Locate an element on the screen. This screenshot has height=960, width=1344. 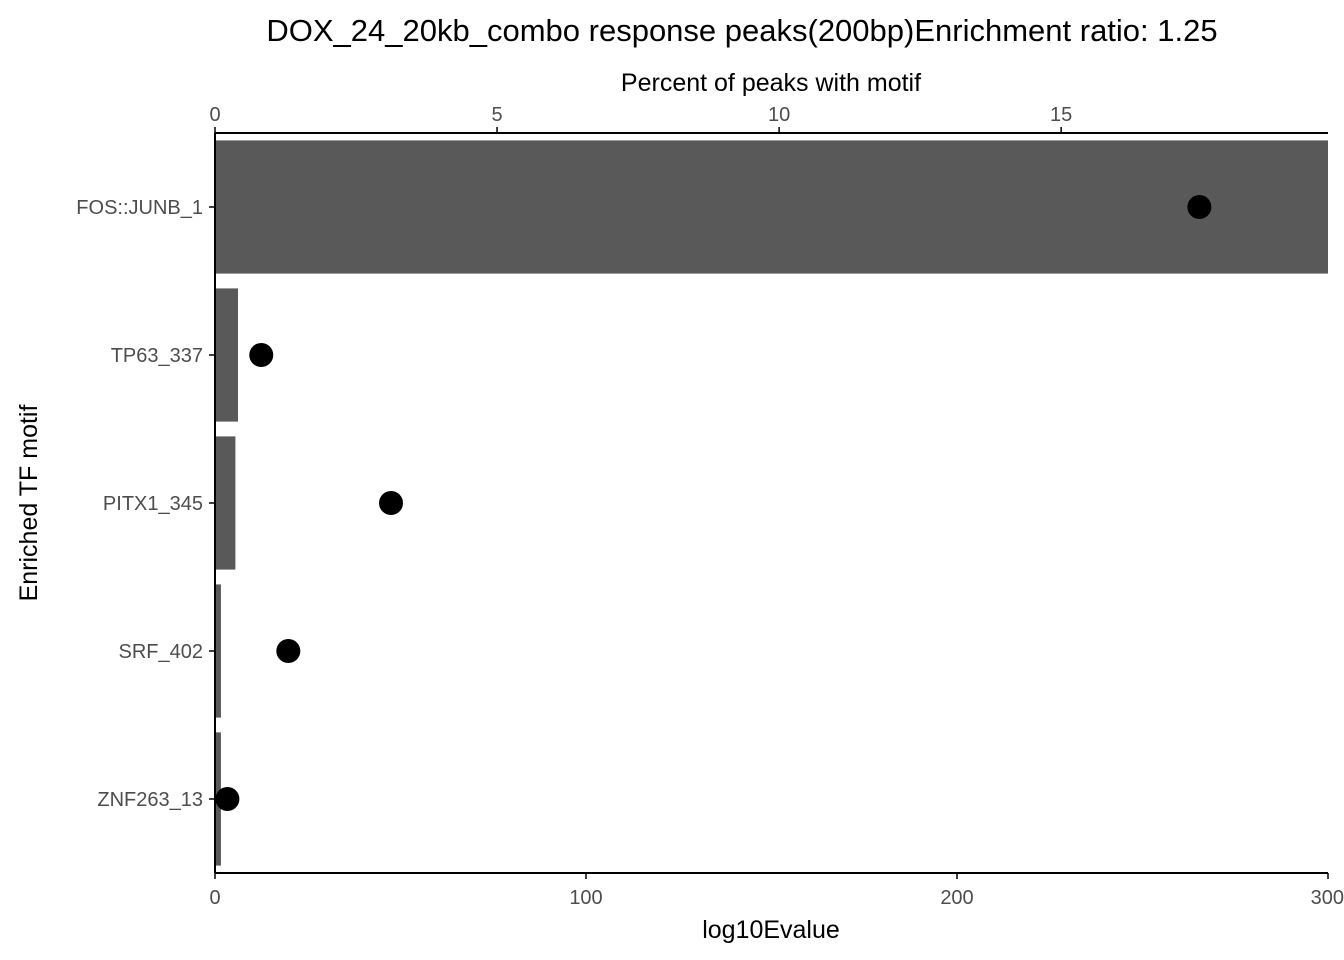
y-axis-title: Enriched TF motif is located at coordinates (29, 503).